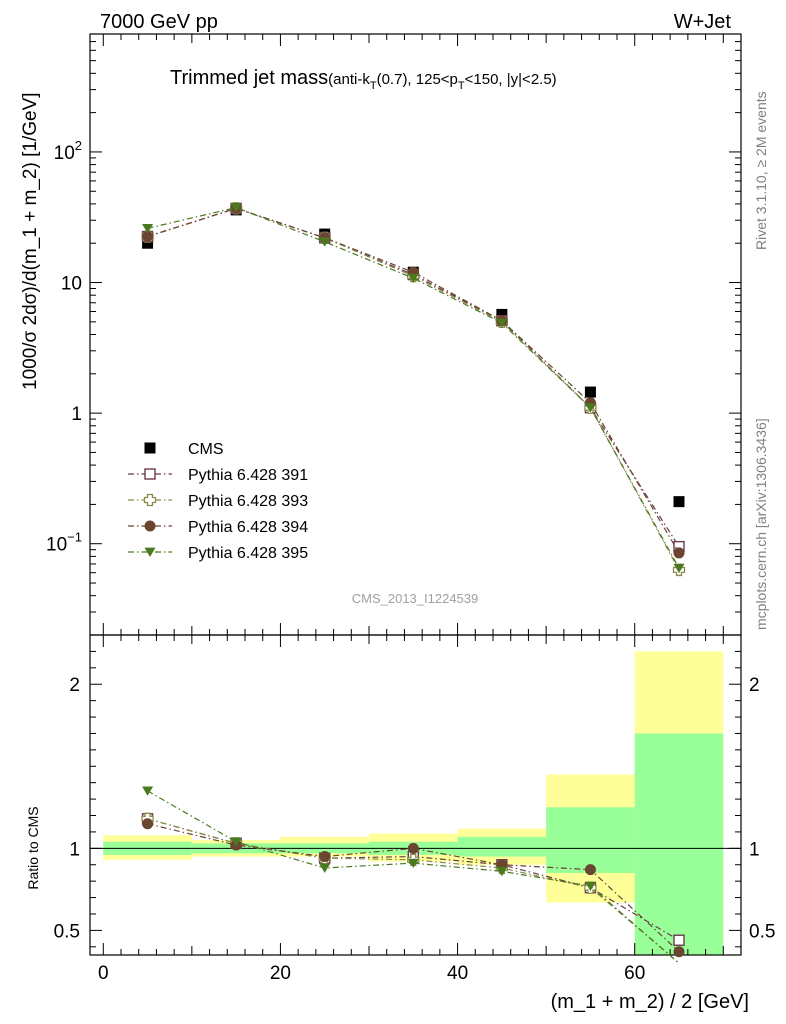 This screenshot has height=1024, width=786. What do you see at coordinates (415, 598) in the screenshot?
I see `analysis-watermark: CMS_2013_I1224539` at bounding box center [415, 598].